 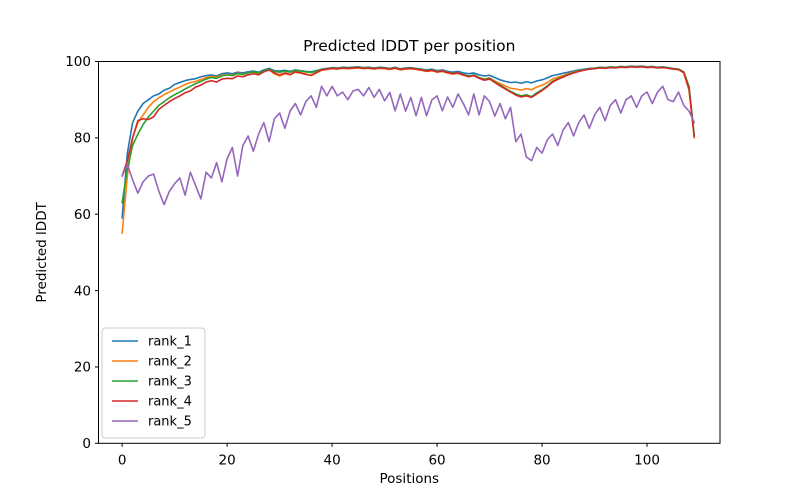 What do you see at coordinates (78, 62) in the screenshot?
I see `y-tick-label: 100` at bounding box center [78, 62].